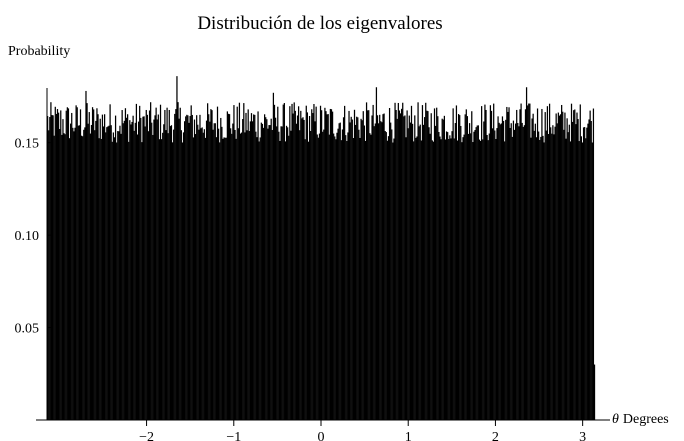  Describe the element at coordinates (582, 435) in the screenshot. I see `x-tick-label: 3` at that location.